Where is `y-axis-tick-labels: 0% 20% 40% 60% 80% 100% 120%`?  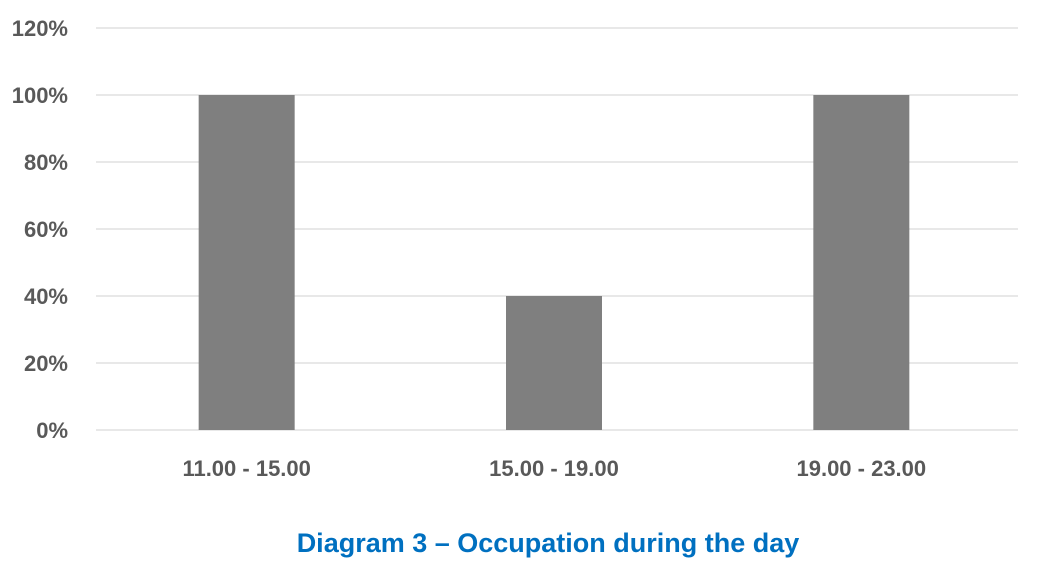
y-axis-tick-labels: 0% 20% 40% 60% 80% 100% 120% is located at coordinates (40, 229).